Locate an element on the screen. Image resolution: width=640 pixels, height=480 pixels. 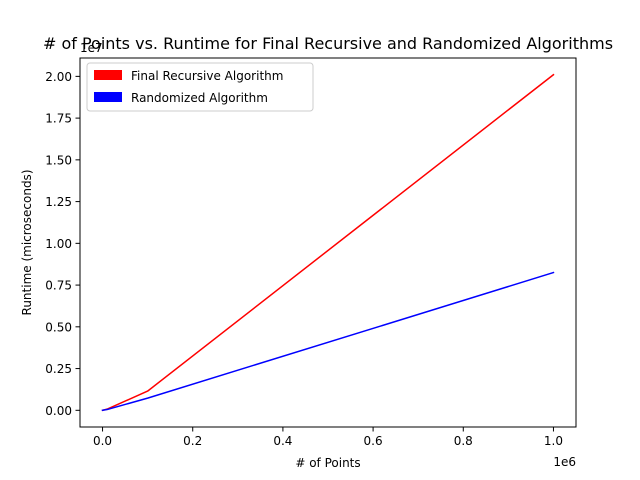
x-axis-label: # of Points is located at coordinates (327, 463).